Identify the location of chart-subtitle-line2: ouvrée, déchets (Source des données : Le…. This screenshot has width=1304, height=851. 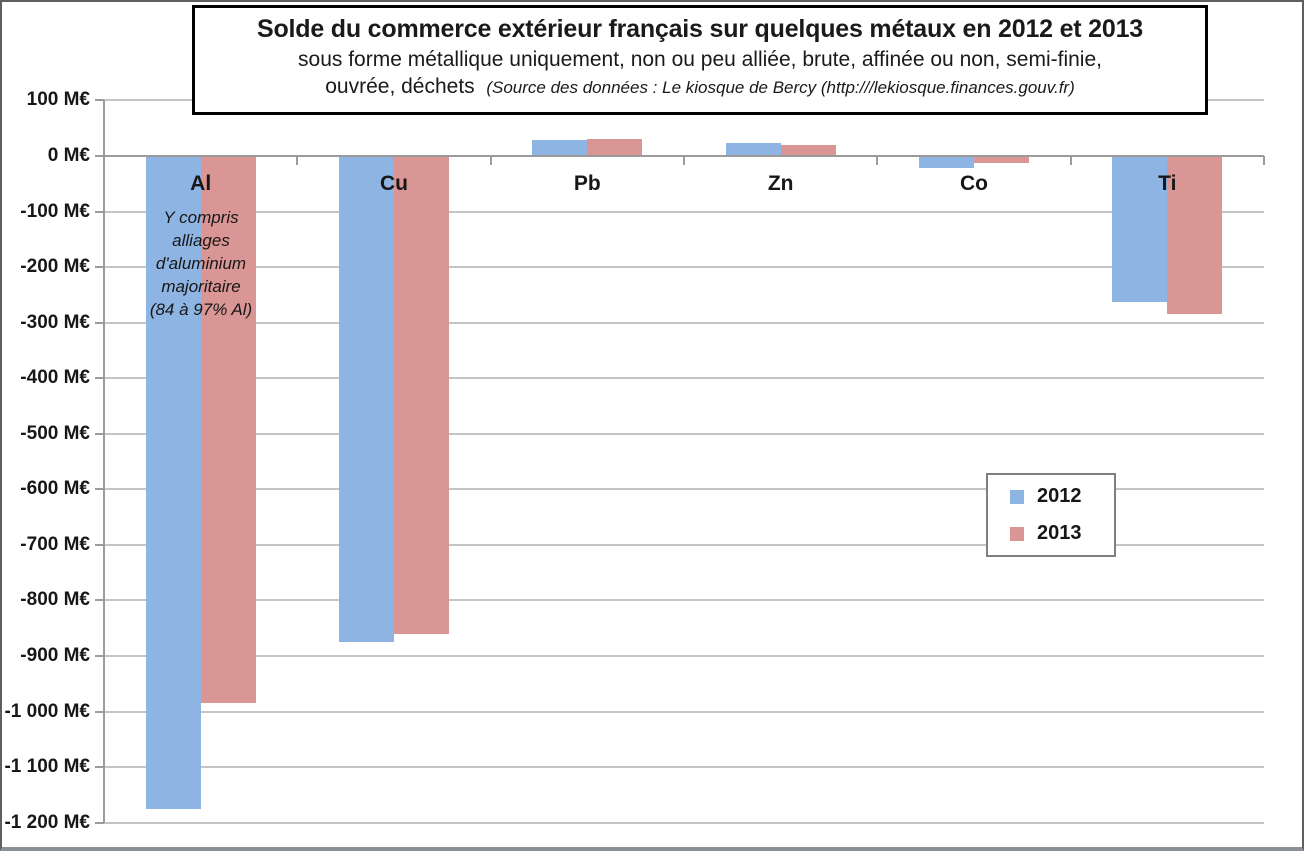
(700, 87).